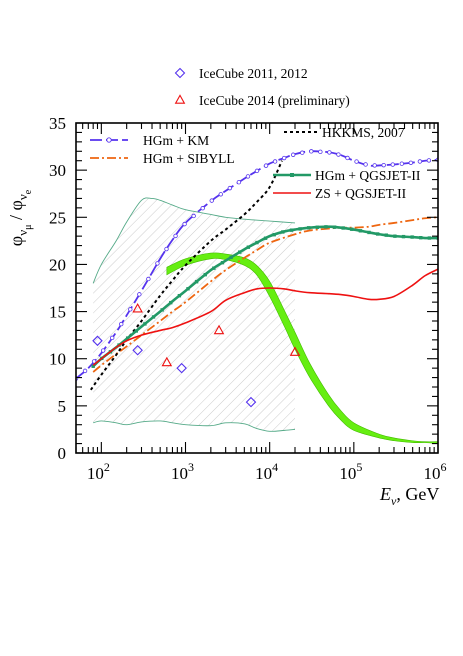 This screenshot has width=463, height=656. I want to click on y-axis-title: φνμ / φνe, so click(20, 217).